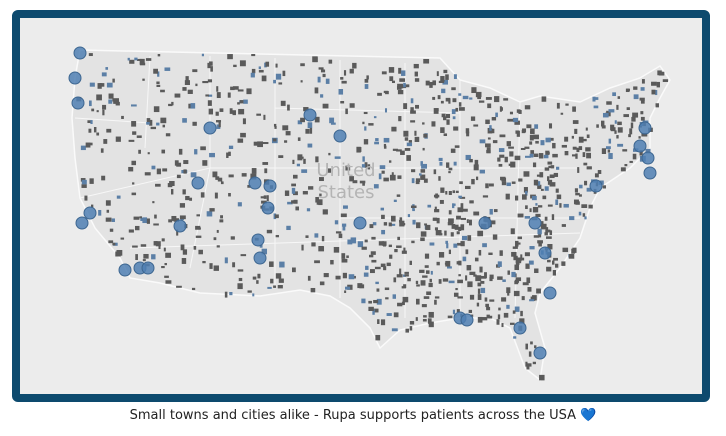  What do you see at coordinates (198, 183) in the screenshot?
I see `hub` at bounding box center [198, 183].